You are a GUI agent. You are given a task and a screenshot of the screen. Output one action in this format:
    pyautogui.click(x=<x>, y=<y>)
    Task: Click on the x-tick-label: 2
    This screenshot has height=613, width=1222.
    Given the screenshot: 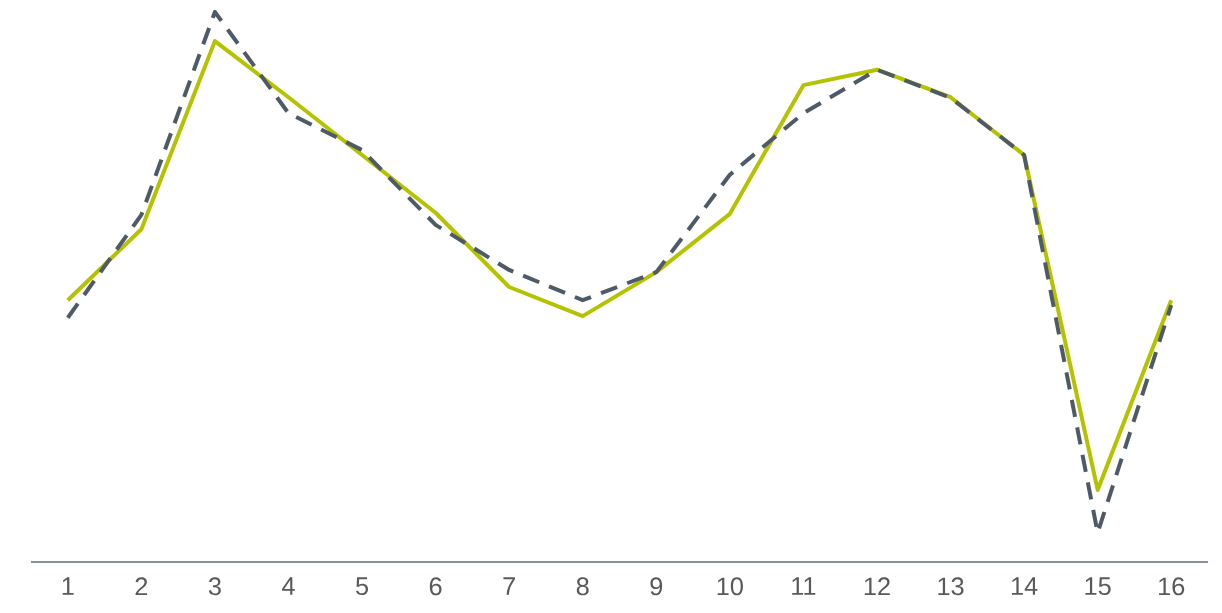 What is the action you would take?
    pyautogui.click(x=141, y=586)
    